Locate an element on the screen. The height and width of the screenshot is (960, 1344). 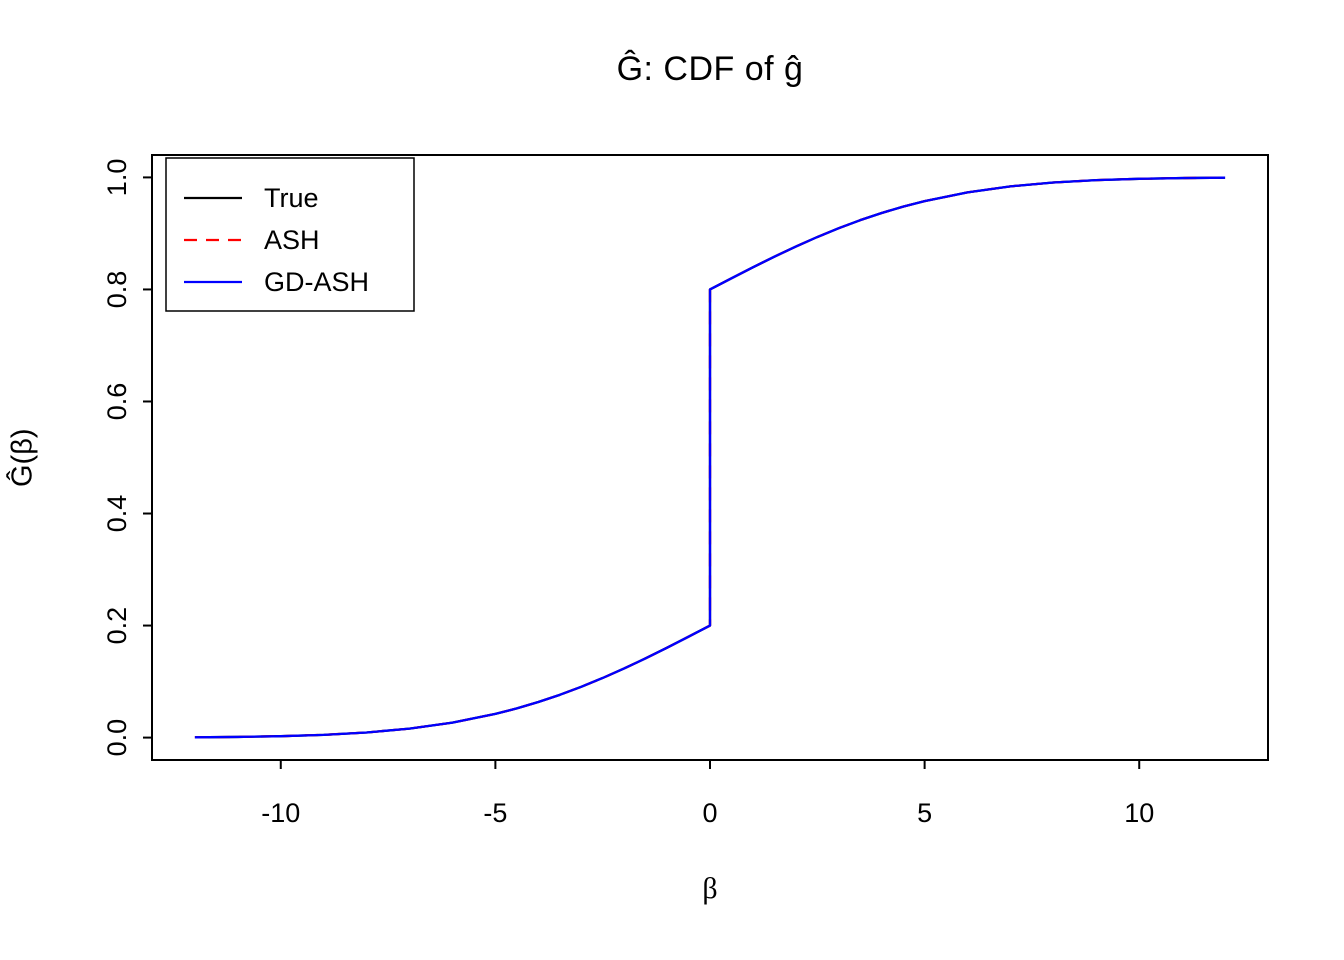
y-axis-label: Ĝ(β) is located at coordinates (22, 457).